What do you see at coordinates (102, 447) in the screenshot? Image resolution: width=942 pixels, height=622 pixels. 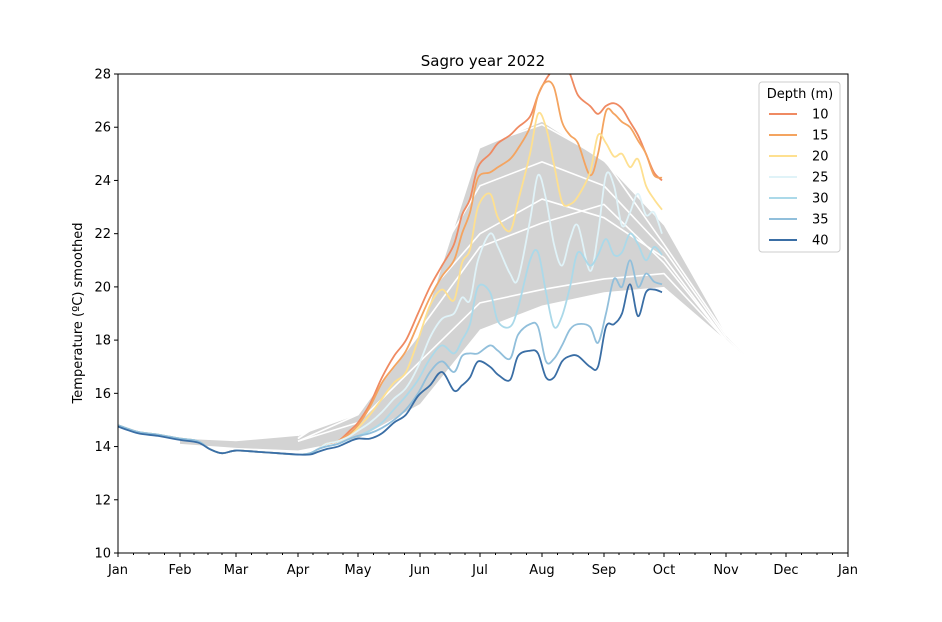 I see `y-tick-label: 14` at bounding box center [102, 447].